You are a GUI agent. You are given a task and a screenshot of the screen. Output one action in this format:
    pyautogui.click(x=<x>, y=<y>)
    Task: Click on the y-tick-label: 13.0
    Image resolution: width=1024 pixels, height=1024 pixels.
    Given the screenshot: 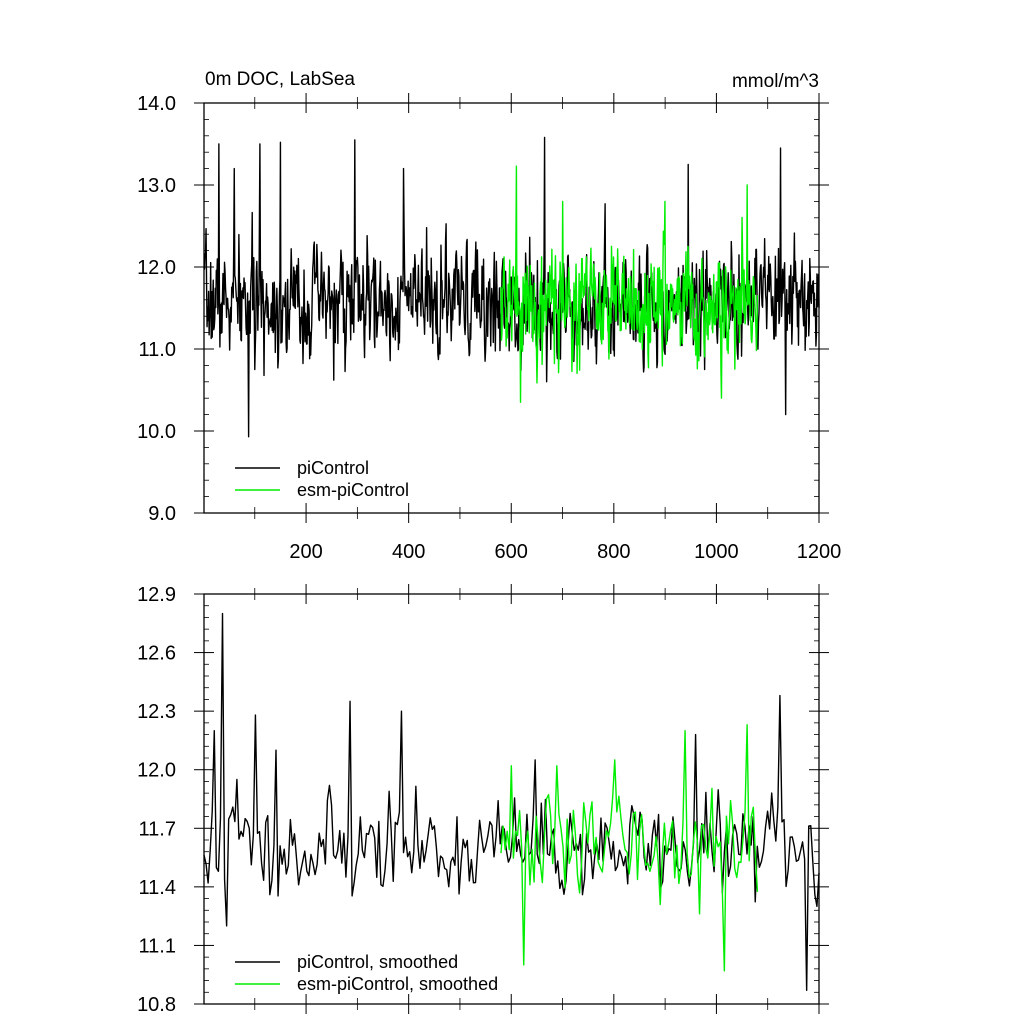 What is the action you would take?
    pyautogui.click(x=156, y=186)
    